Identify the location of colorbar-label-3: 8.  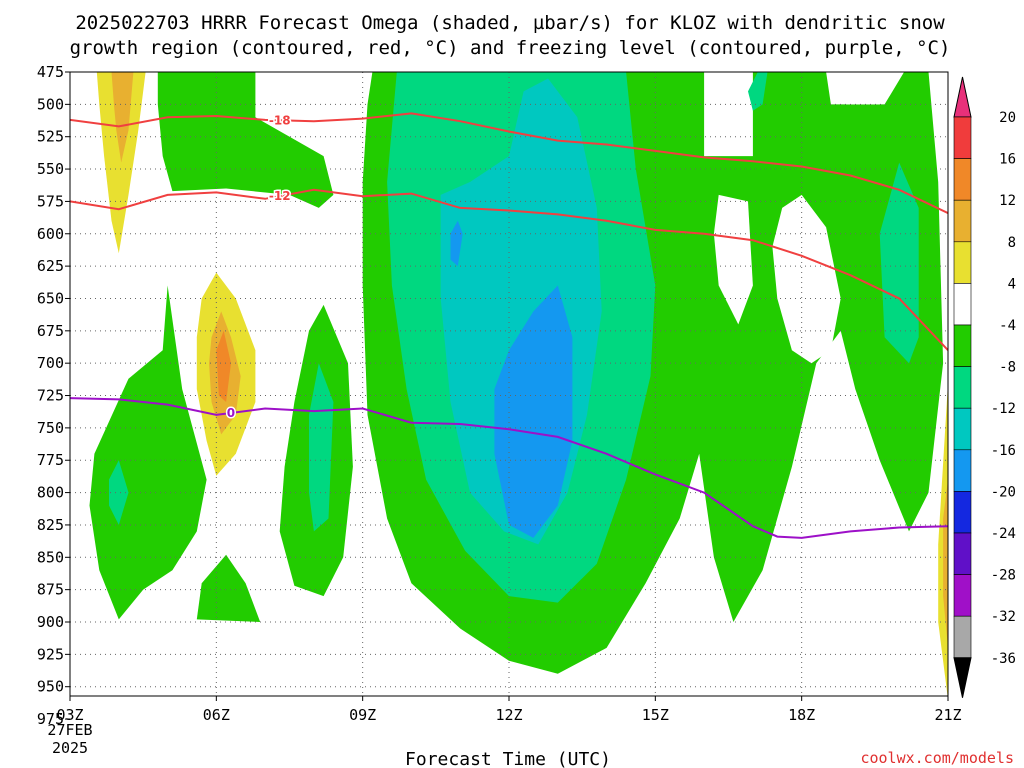
(1012, 243).